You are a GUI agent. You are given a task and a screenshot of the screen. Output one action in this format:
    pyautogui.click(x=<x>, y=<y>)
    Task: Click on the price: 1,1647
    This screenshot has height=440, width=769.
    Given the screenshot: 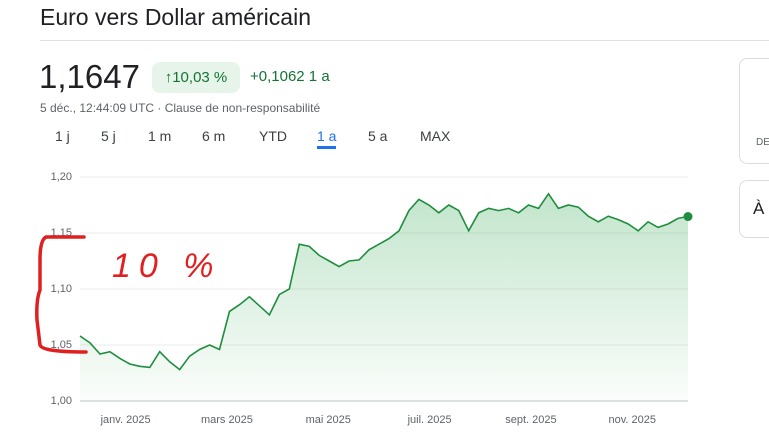 What is the action you would take?
    pyautogui.click(x=89, y=76)
    